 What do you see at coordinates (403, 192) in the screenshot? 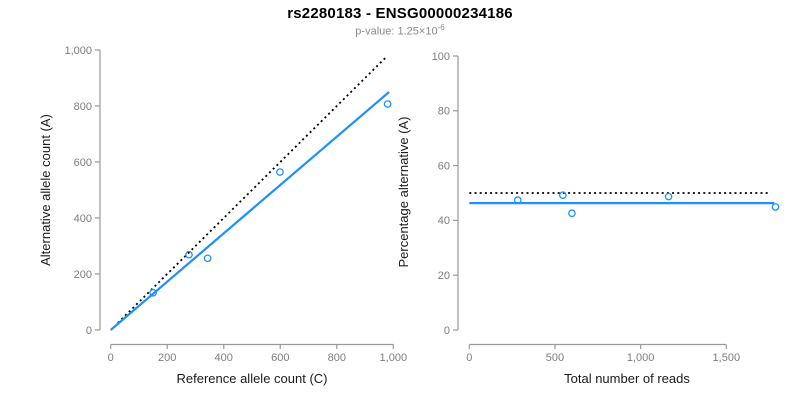
I see `right-y-axis-title: Percentage alternative (A)` at bounding box center [403, 192].